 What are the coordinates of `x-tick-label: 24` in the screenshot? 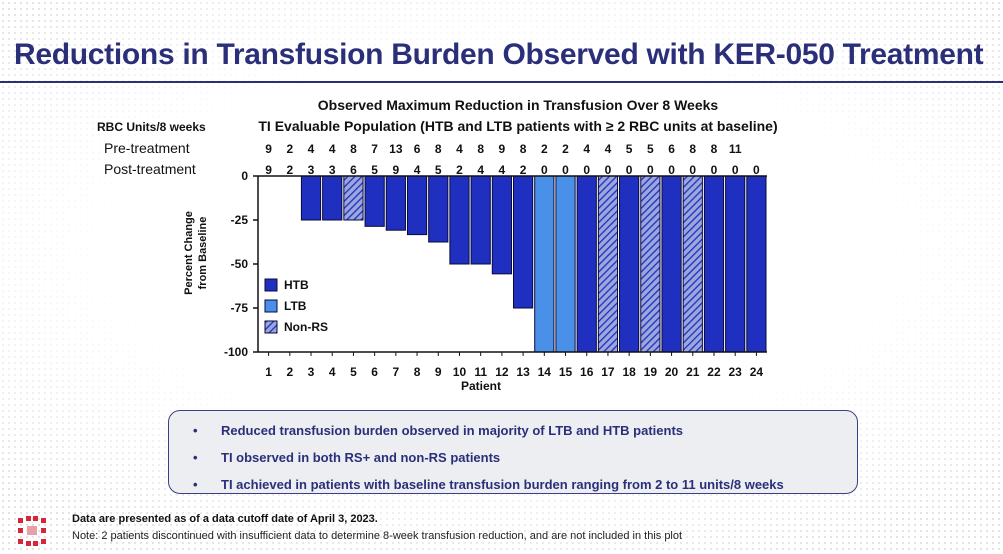 It's located at (757, 372).